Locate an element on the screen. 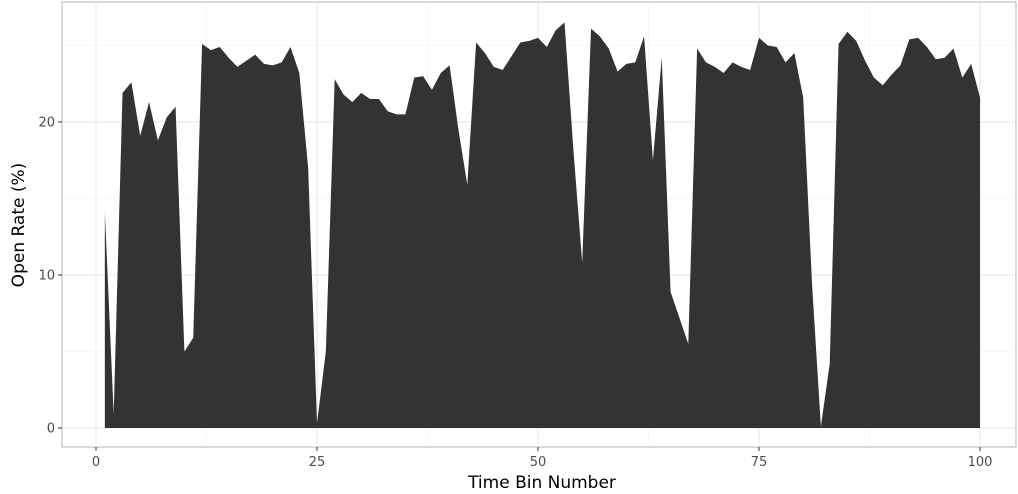 Image resolution: width=1018 pixels, height=494 pixels. y-tick-label: 0 is located at coordinates (51, 429).